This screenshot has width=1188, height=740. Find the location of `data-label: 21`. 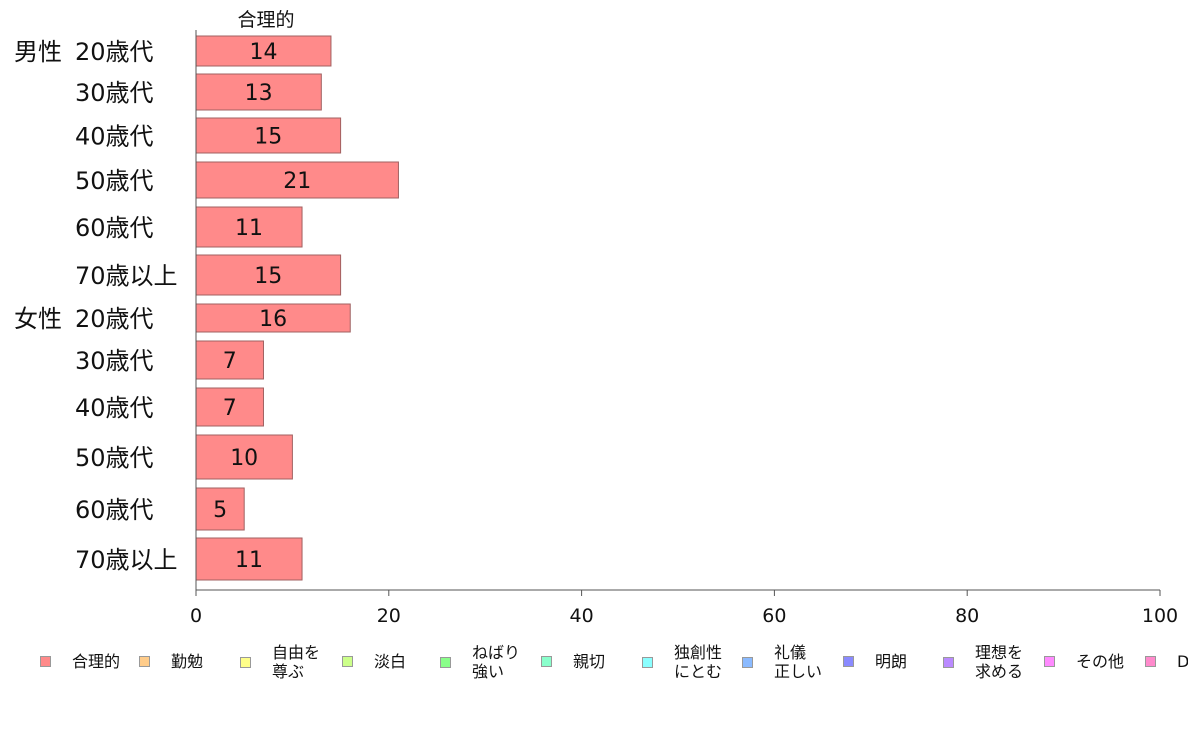

data-label: 21 is located at coordinates (297, 181).